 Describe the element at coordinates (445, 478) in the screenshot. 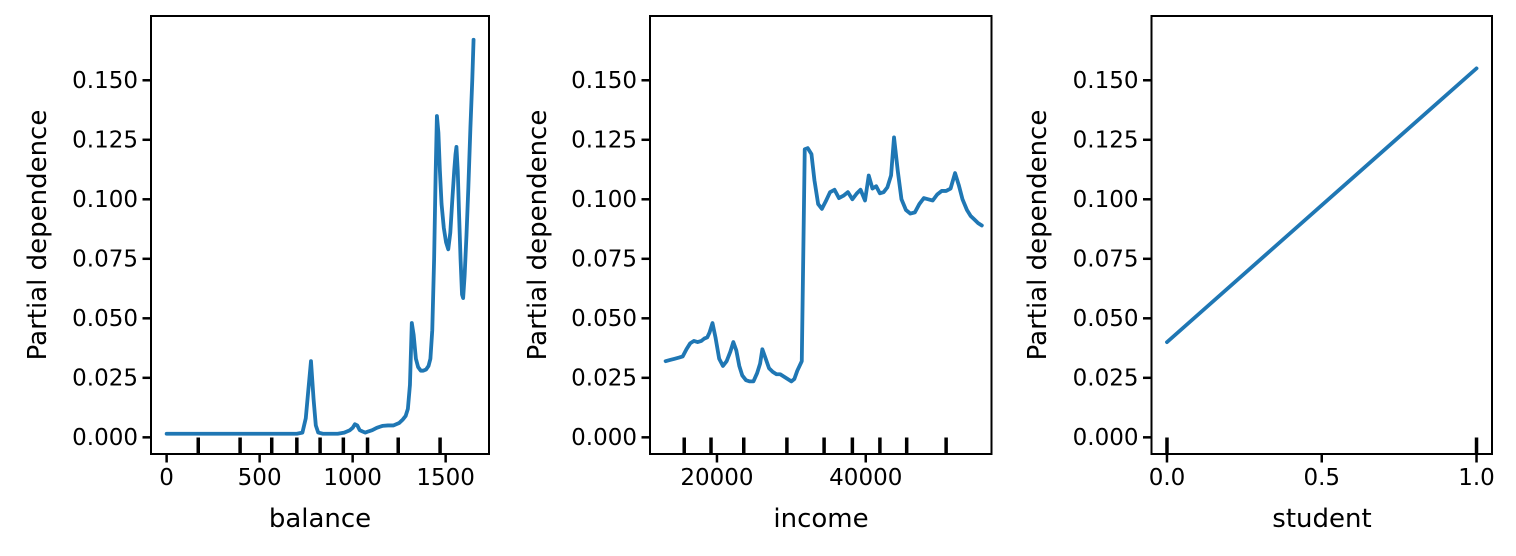

I see `x-tick-label: 1500` at that location.